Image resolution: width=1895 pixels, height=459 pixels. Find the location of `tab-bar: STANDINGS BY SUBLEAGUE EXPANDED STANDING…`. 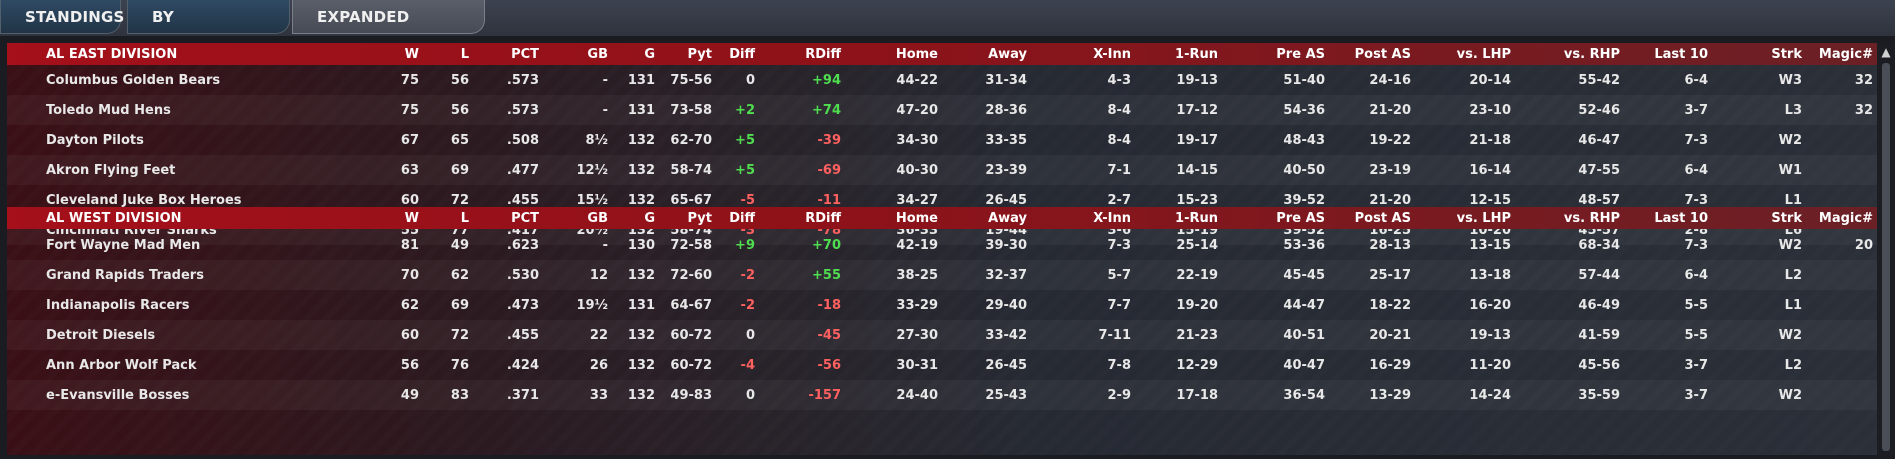

tab-bar: STANDINGS BY SUBLEAGUE EXPANDED STANDING… is located at coordinates (947, 30).